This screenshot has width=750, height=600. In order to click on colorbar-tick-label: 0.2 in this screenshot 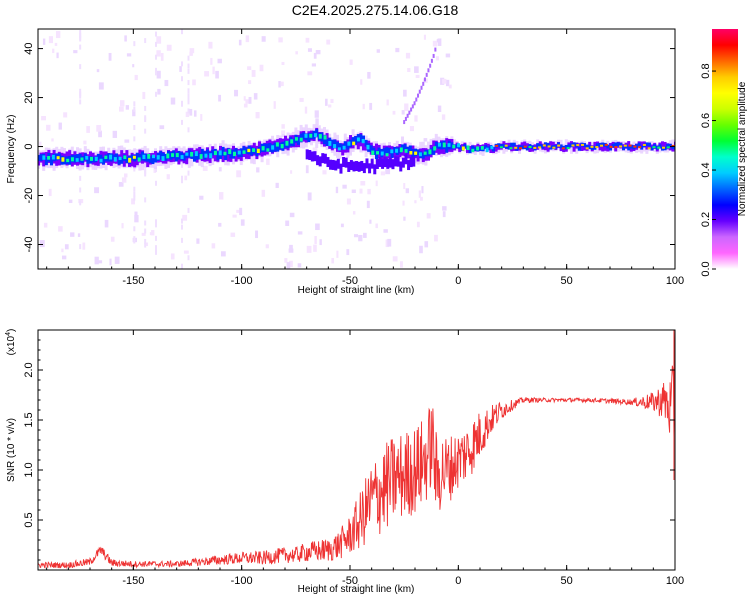, I will do `click(706, 219)`.